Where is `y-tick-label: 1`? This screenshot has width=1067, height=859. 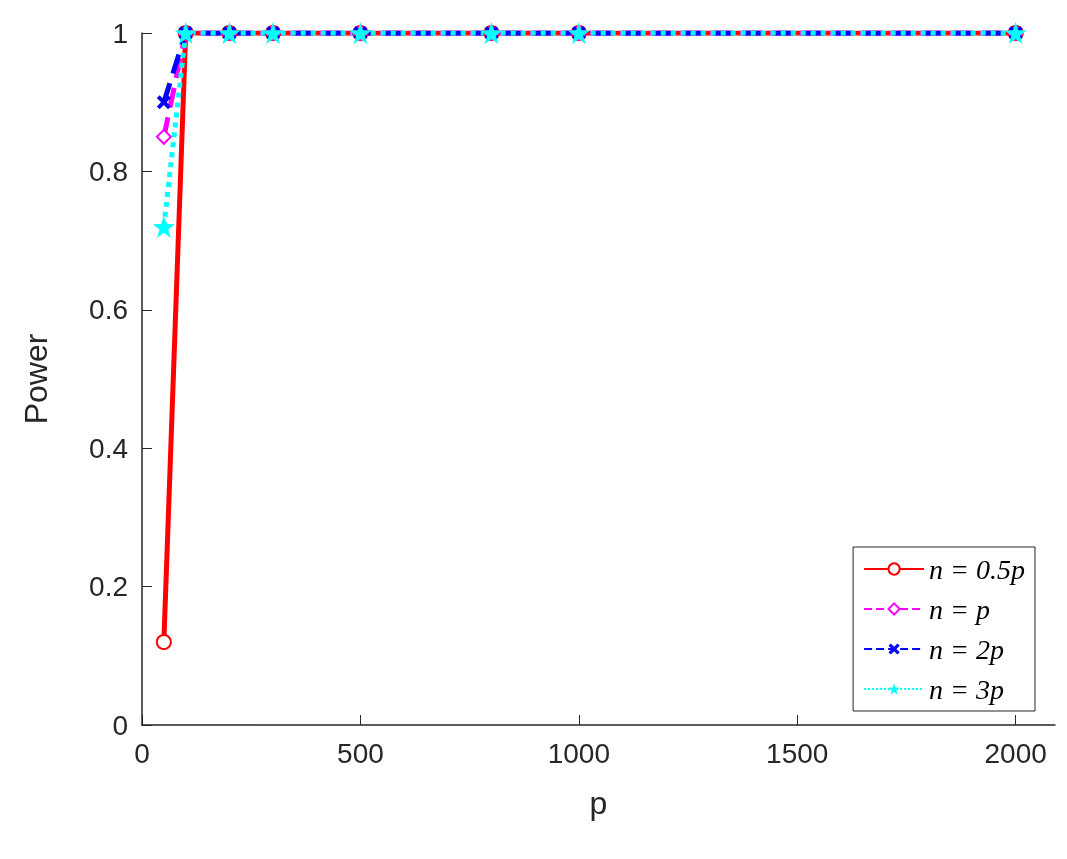
y-tick-label: 1 is located at coordinates (120, 33).